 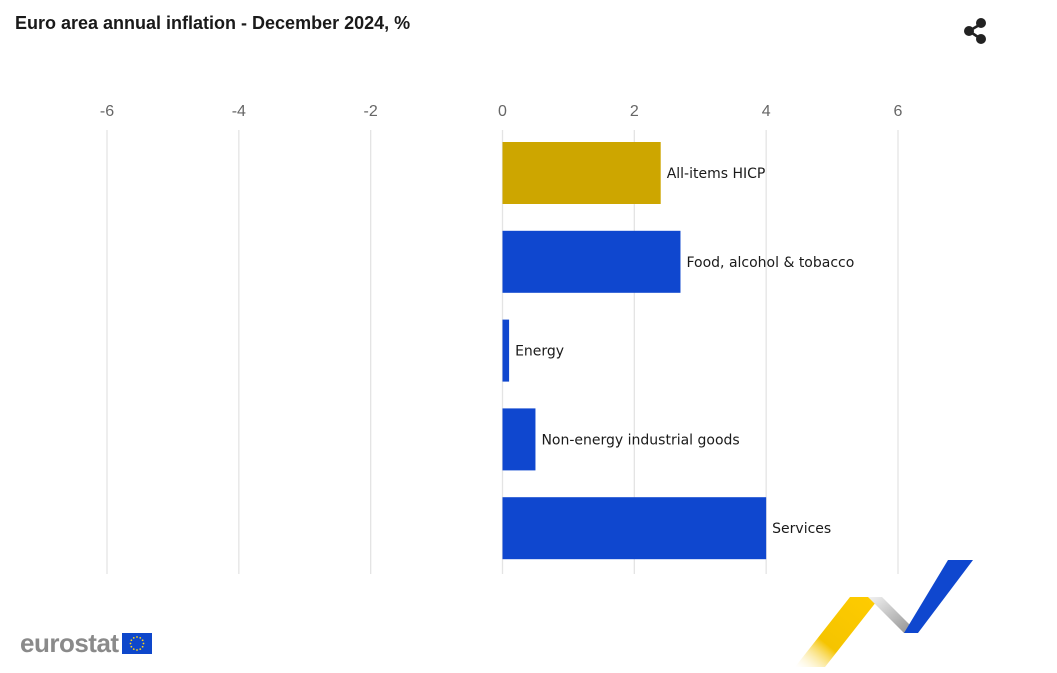 I want to click on eurostat-logo: eurostat, so click(x=86, y=643).